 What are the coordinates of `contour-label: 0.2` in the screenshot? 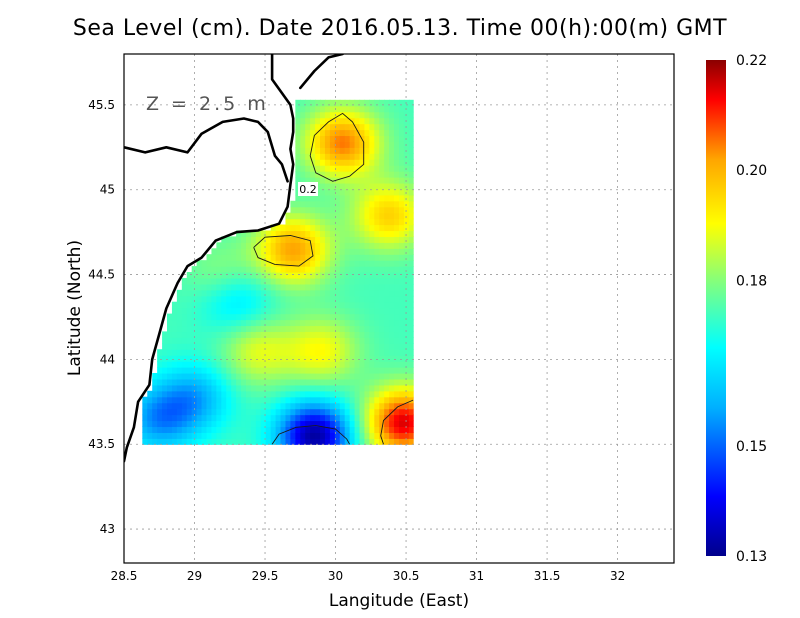 It's located at (308, 189).